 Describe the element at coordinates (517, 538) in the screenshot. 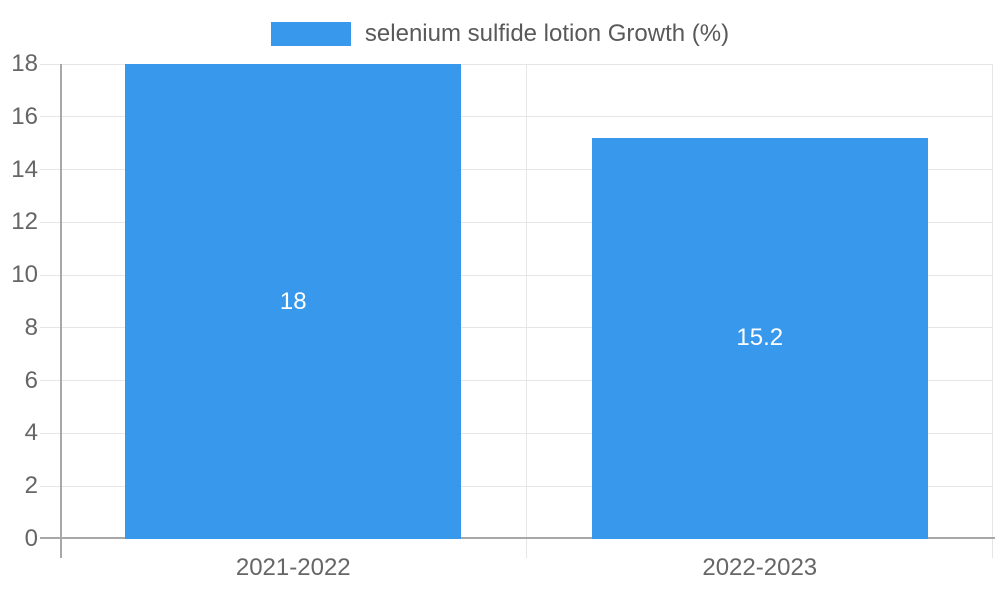

I see `x-axis-line` at that location.